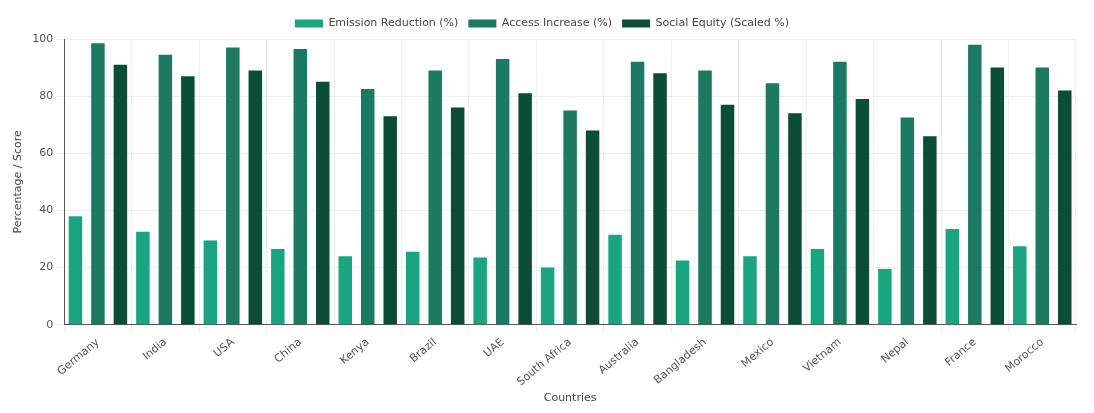  I want to click on y-tick-label: 100, so click(43, 38).